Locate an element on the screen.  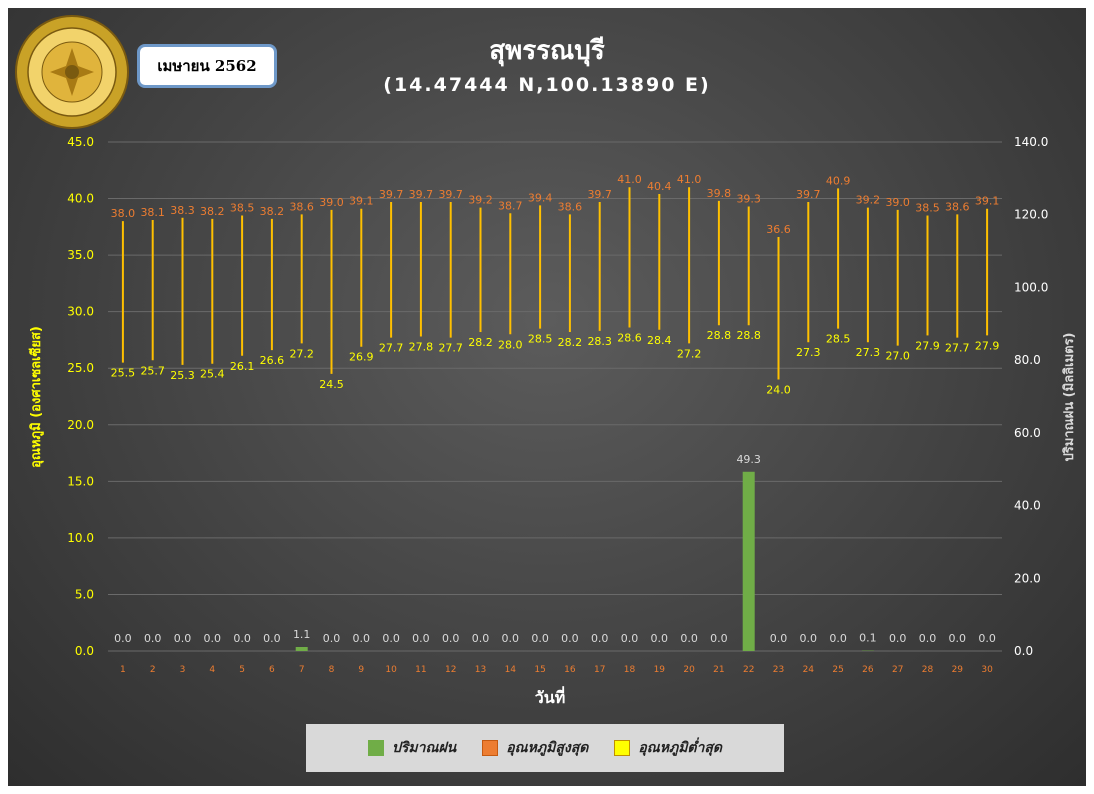
legend-label-min-temp: อุณหภูมิต่ำสุด is located at coordinates (680, 748).